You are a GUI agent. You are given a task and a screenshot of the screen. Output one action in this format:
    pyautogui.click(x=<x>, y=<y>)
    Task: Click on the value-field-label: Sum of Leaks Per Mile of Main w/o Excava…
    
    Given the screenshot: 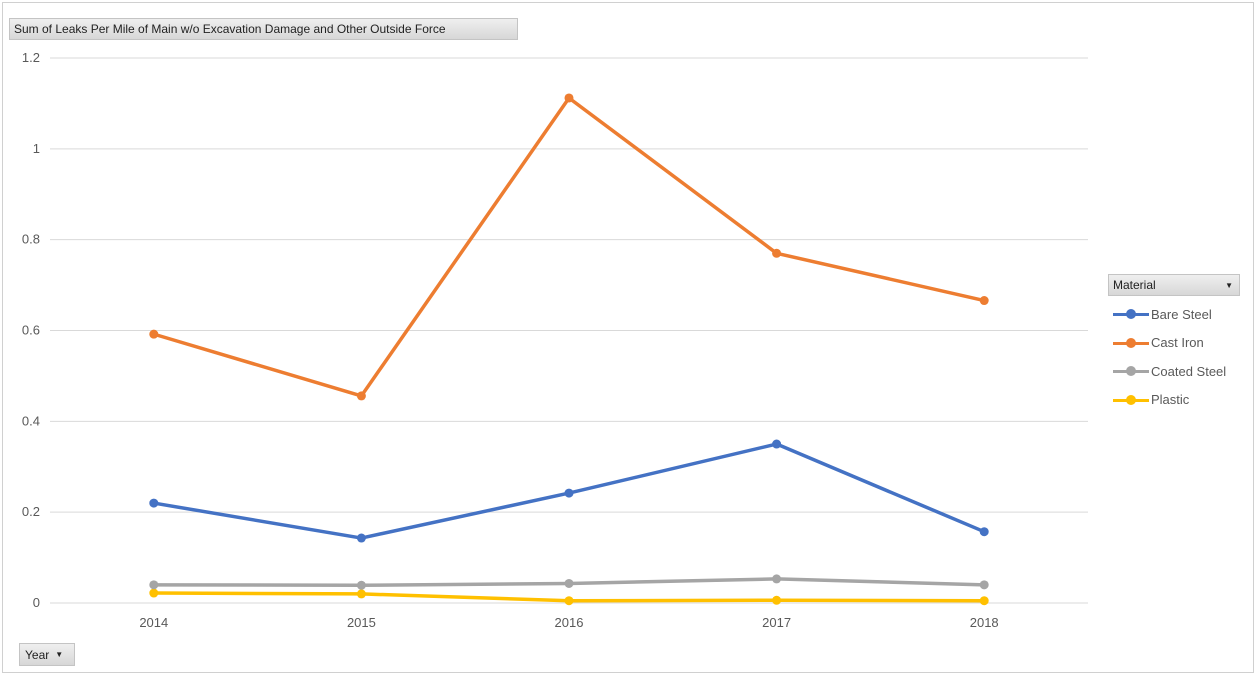 What is the action you would take?
    pyautogui.click(x=230, y=29)
    